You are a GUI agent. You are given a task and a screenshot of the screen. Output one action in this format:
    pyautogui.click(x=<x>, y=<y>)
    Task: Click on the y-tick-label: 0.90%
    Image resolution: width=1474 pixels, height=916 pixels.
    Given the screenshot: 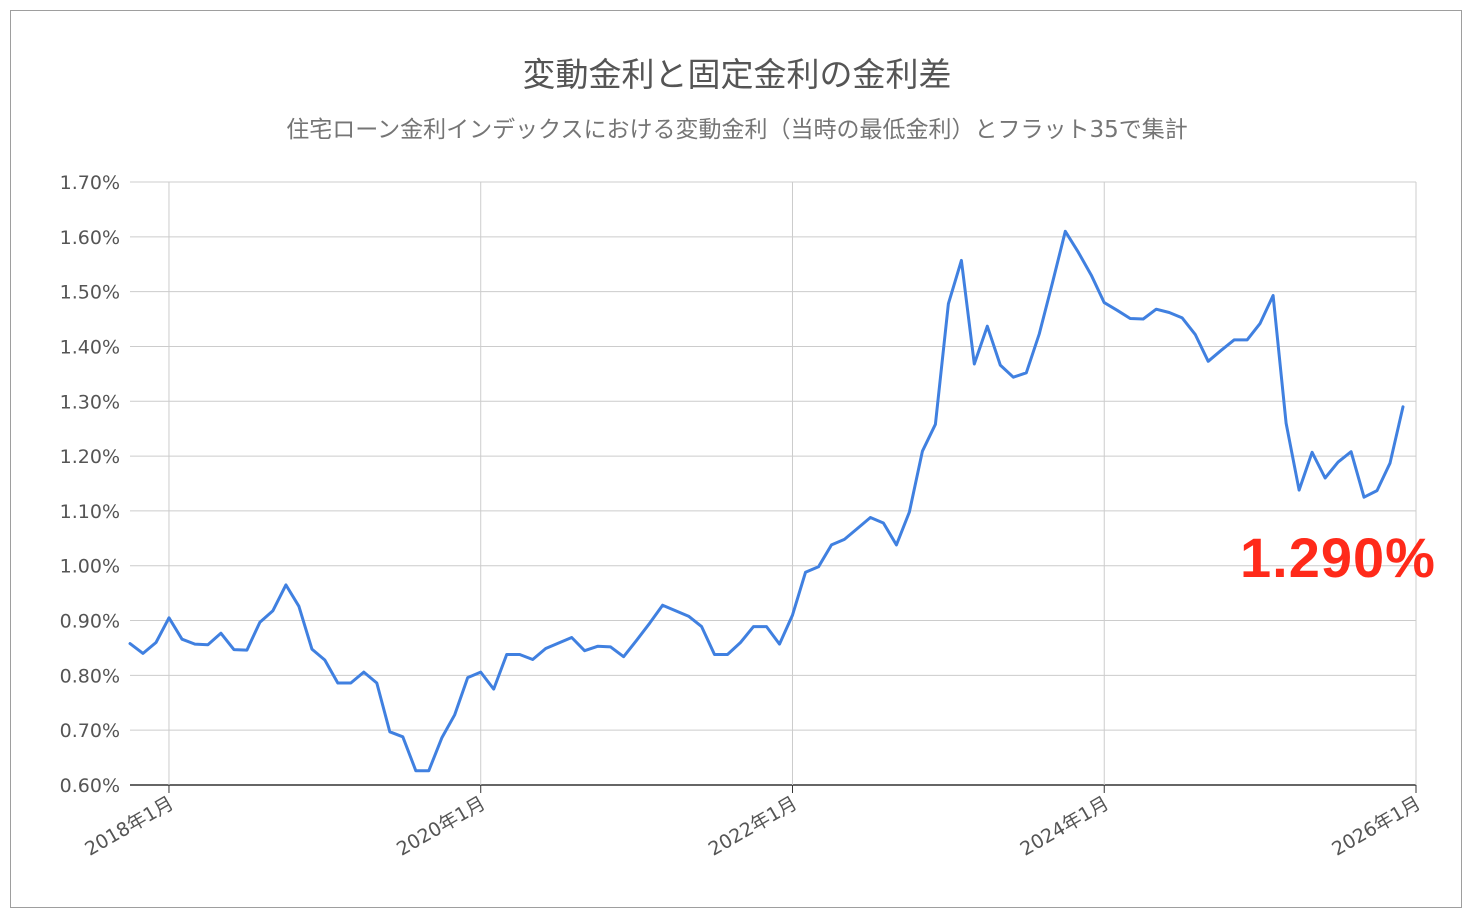 What is the action you would take?
    pyautogui.click(x=90, y=622)
    